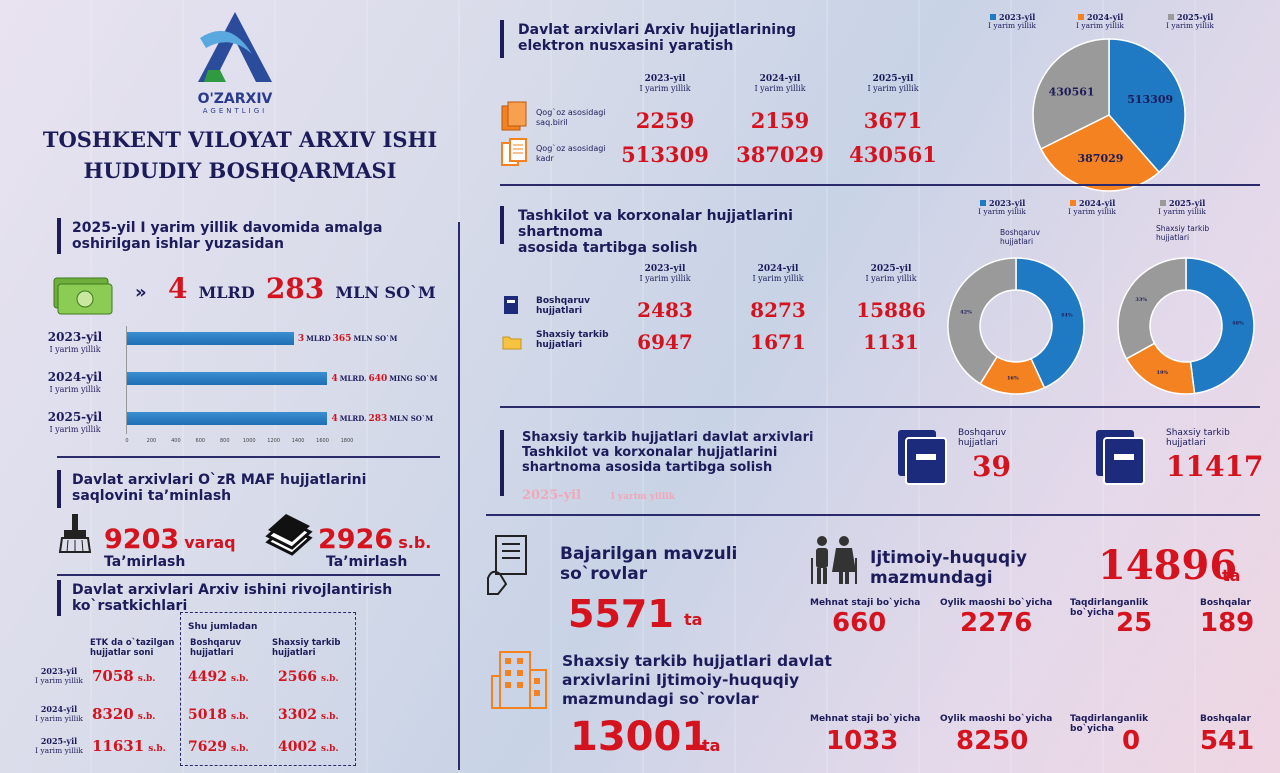  What do you see at coordinates (891, 269) in the screenshot?
I see `contract-year: 2025-yil` at bounding box center [891, 269].